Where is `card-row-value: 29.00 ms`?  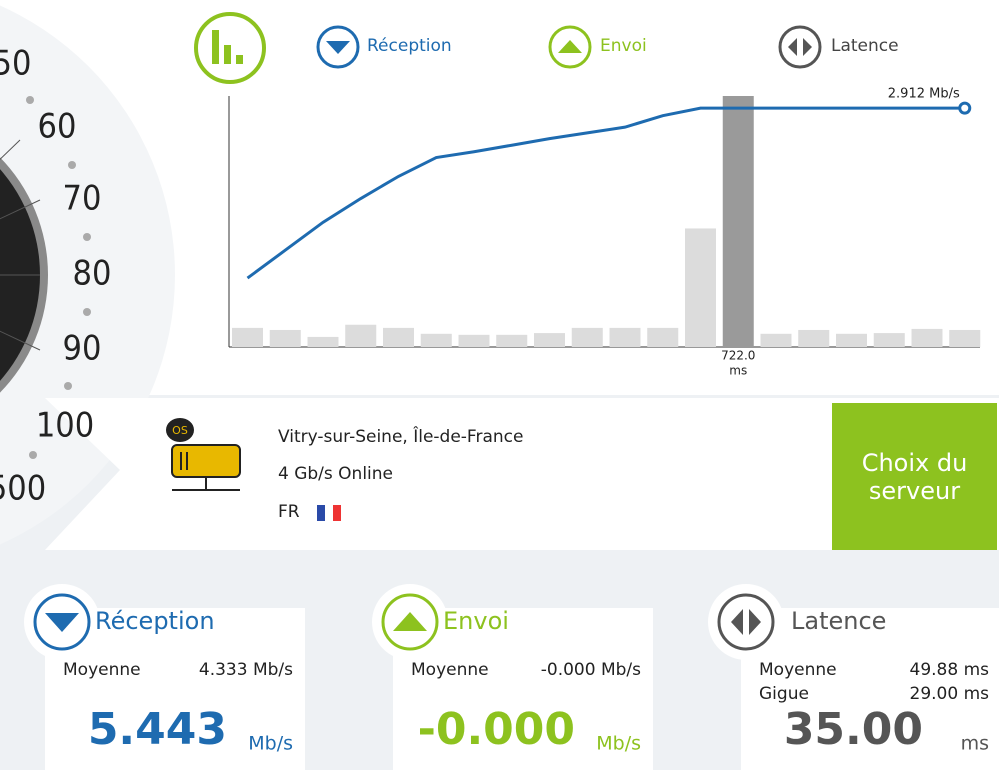
card-row-value: 29.00 ms is located at coordinates (950, 694).